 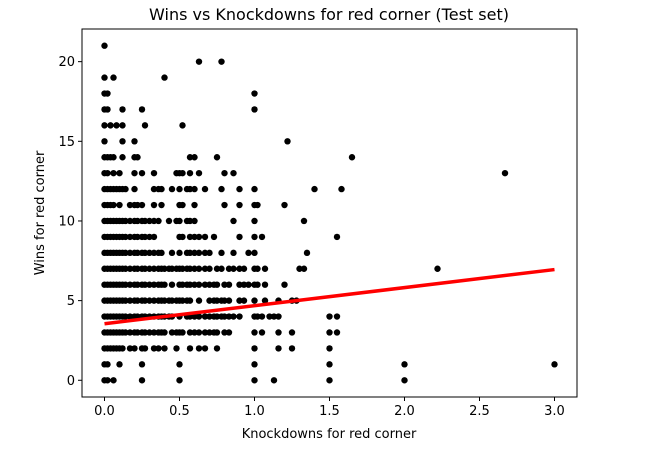 I want to click on y-axis-label: Wins for red corner, so click(x=40, y=212).